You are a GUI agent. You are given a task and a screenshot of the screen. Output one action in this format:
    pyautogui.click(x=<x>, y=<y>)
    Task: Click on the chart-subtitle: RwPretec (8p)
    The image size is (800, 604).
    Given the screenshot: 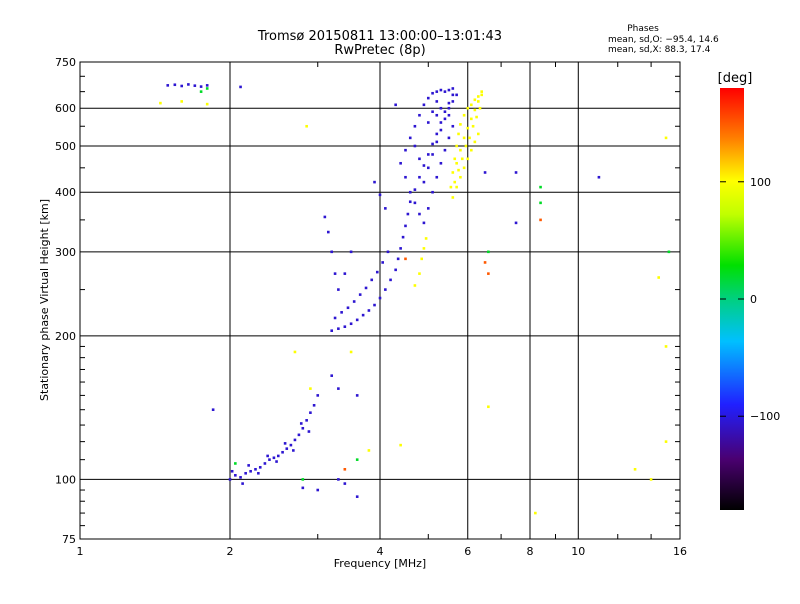 What is the action you would take?
    pyautogui.click(x=379, y=50)
    